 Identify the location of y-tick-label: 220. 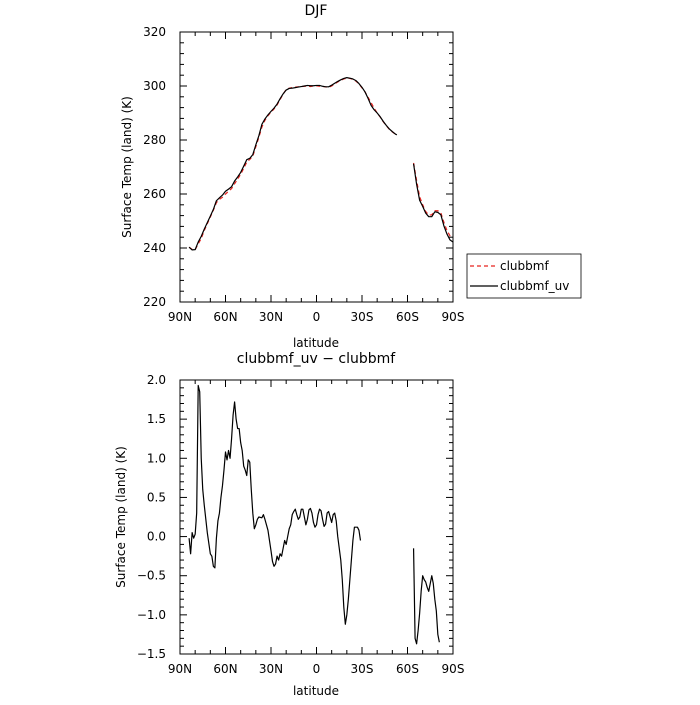
(154, 302).